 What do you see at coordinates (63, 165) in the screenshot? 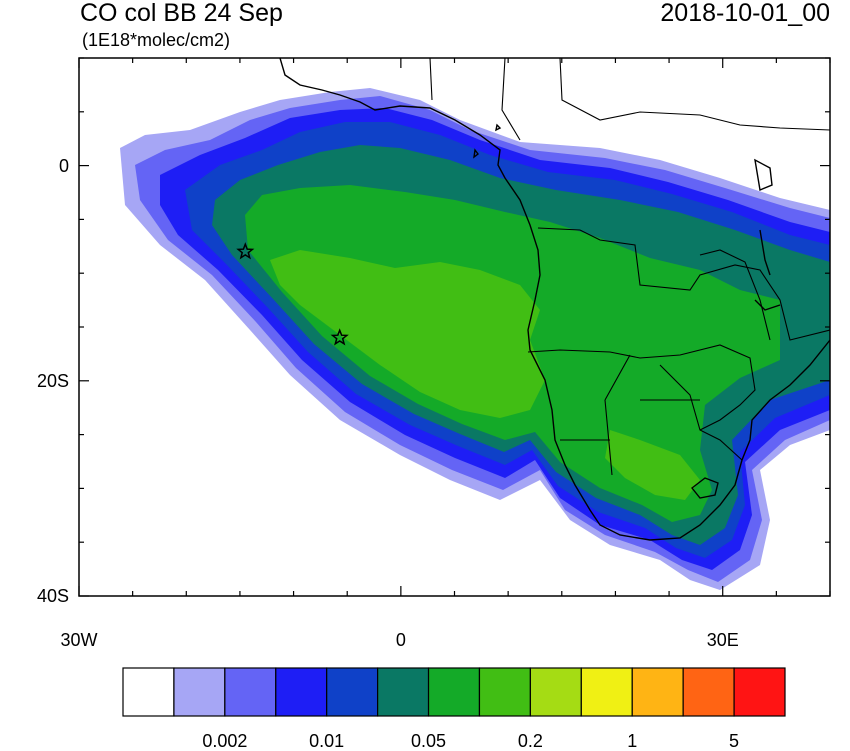
I see `y-tick-label: 0` at bounding box center [63, 165].